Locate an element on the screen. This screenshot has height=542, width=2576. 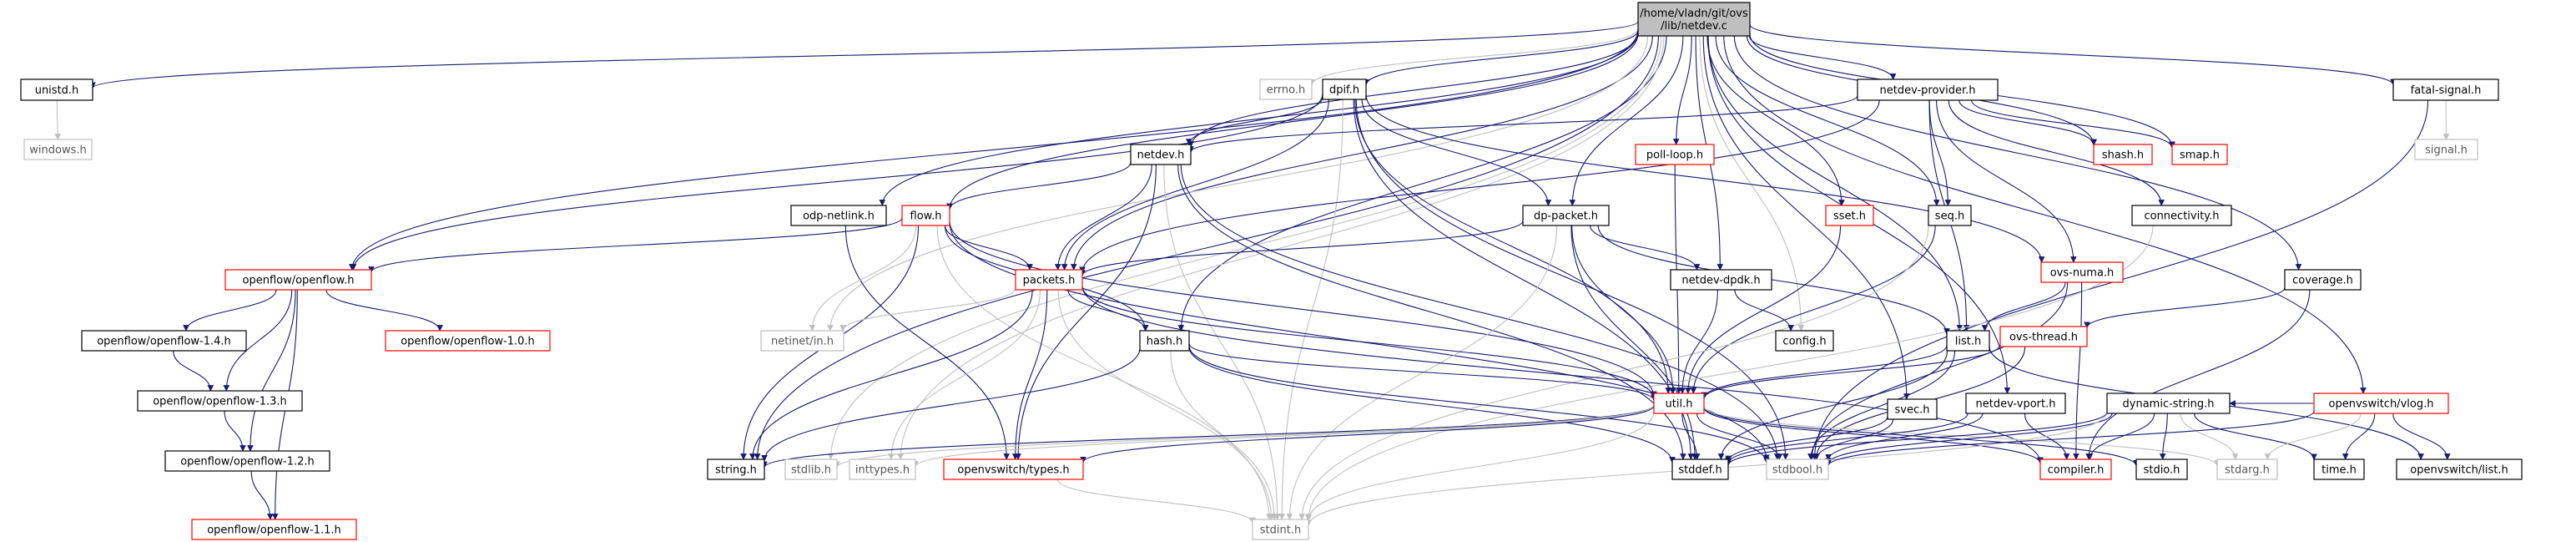
node-vlog-h: openvswitch/vlog.h is located at coordinates (2381, 403).